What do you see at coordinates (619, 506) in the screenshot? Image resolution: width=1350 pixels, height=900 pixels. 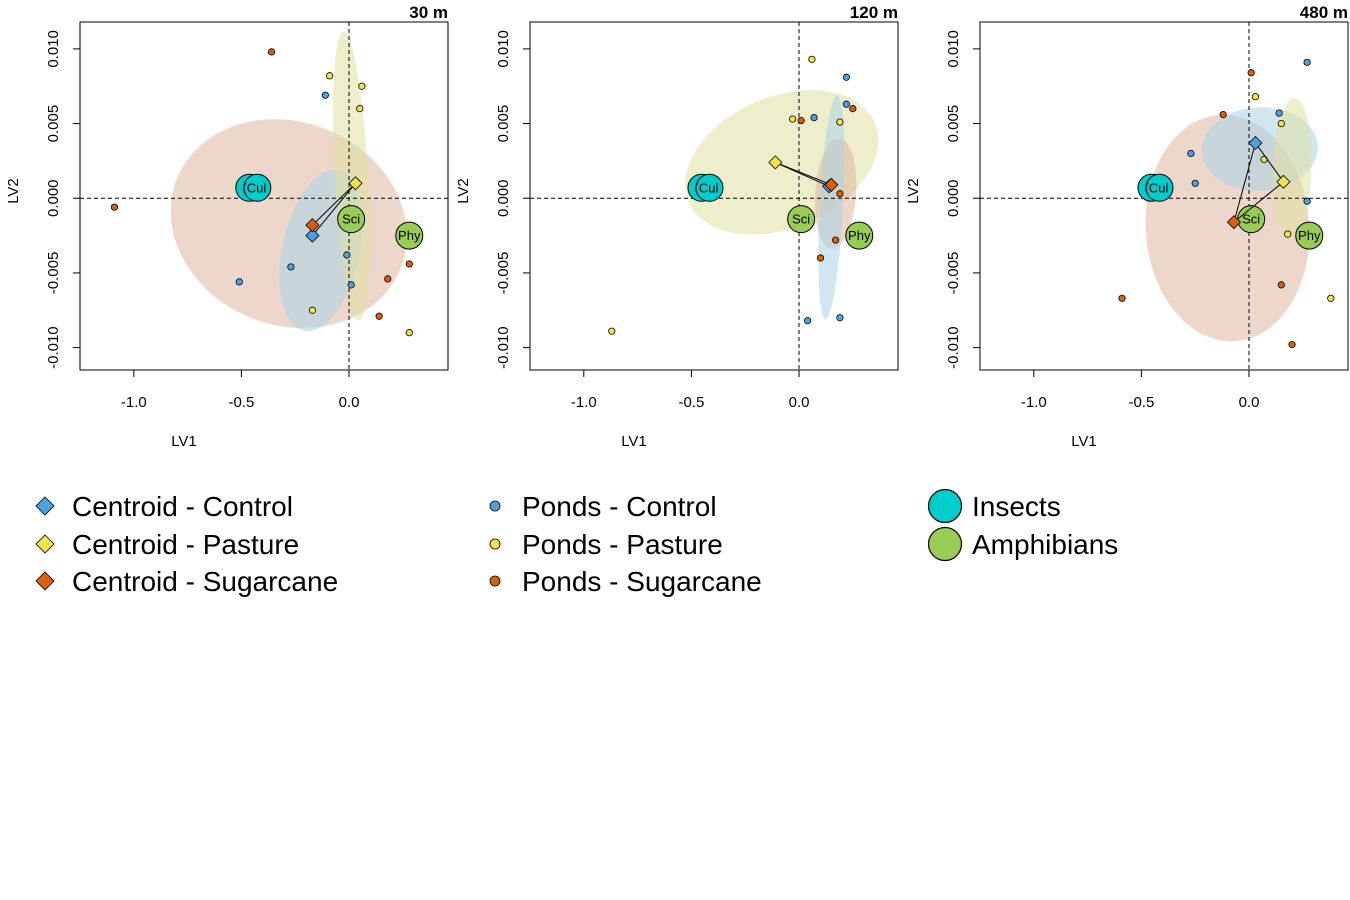 I see `legend-label: Ponds - Control` at bounding box center [619, 506].